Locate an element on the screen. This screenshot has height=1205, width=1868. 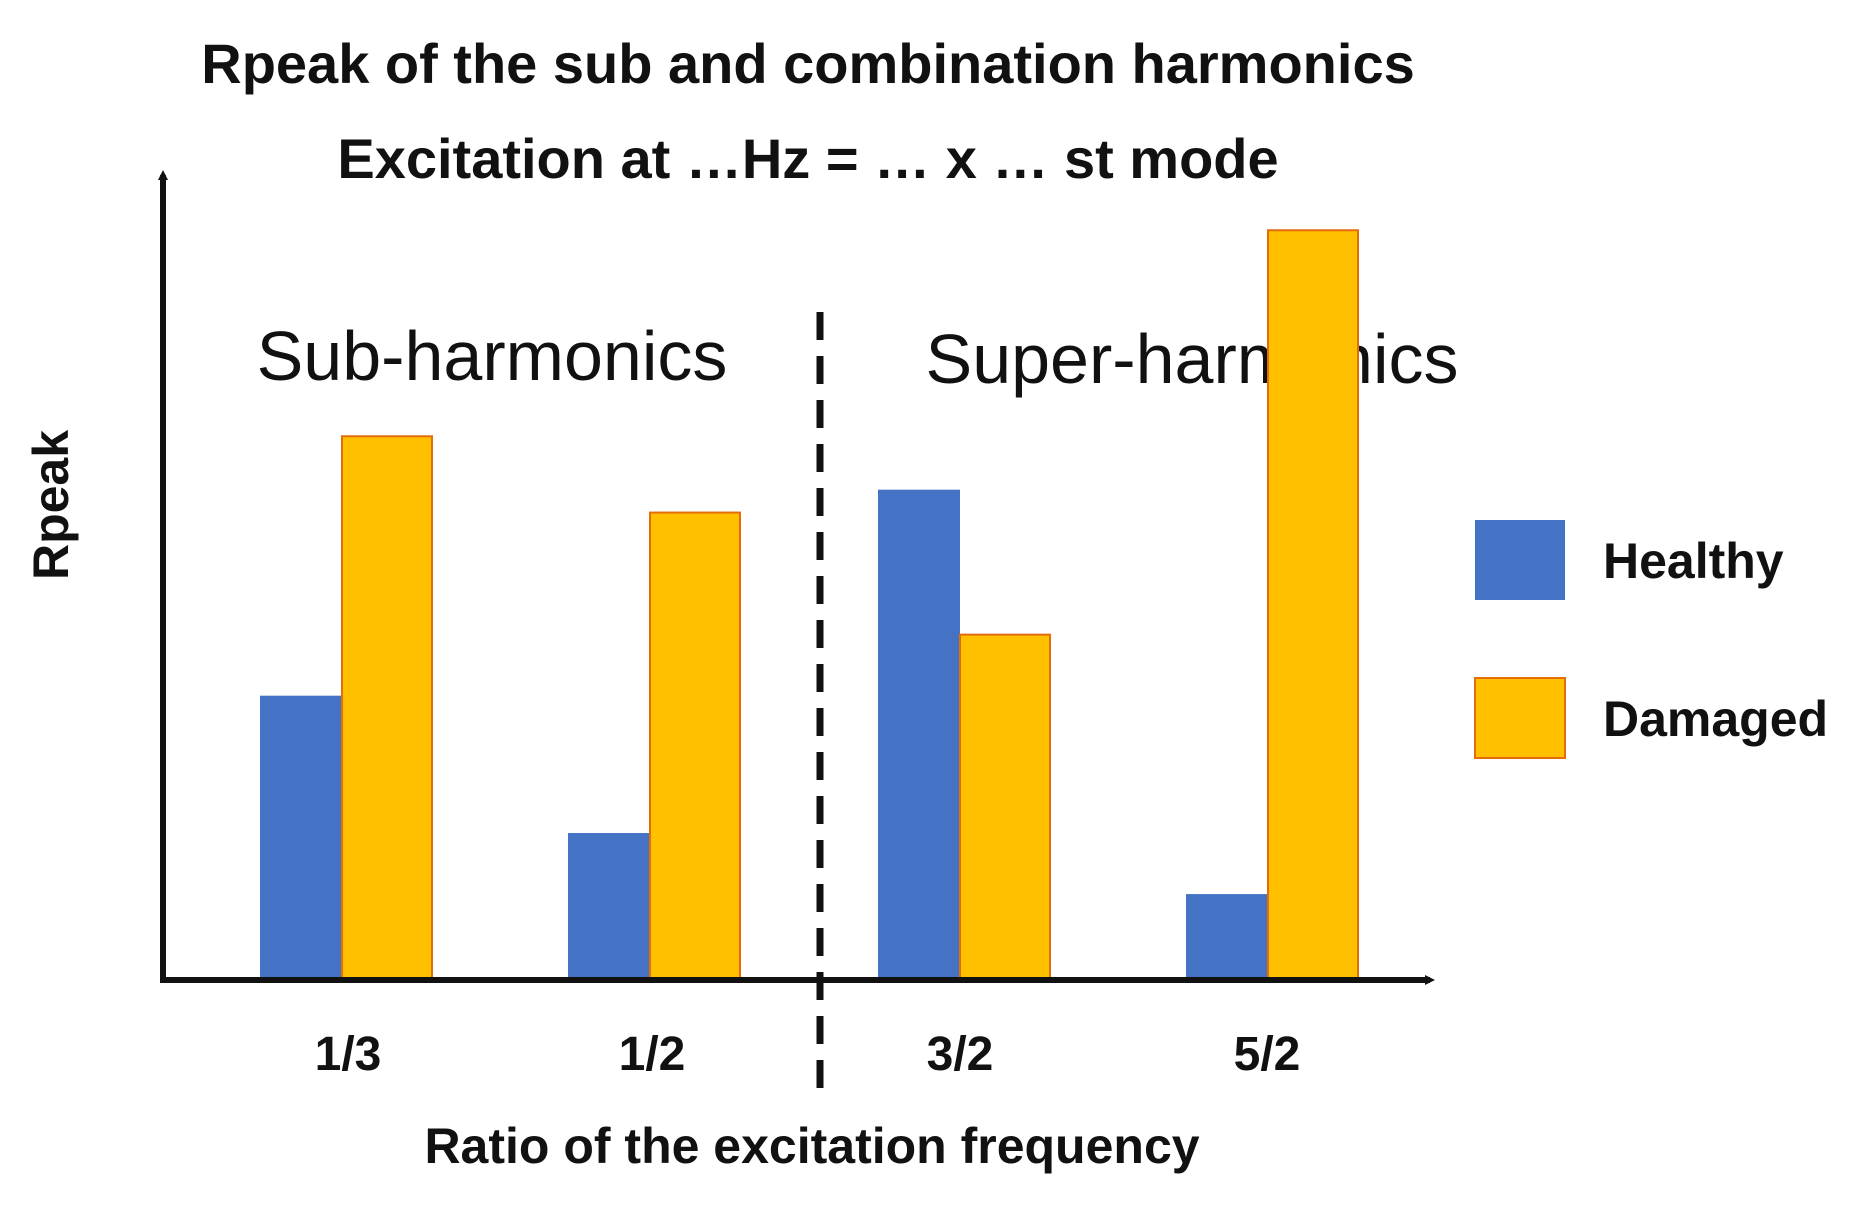
x-tick-label: 1/2 is located at coordinates (652, 1054).